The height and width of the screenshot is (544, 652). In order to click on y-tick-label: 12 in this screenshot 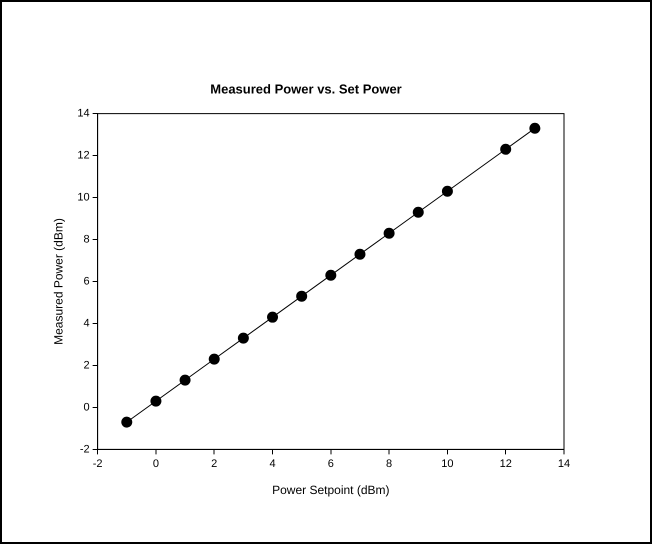, I will do `click(83, 156)`.